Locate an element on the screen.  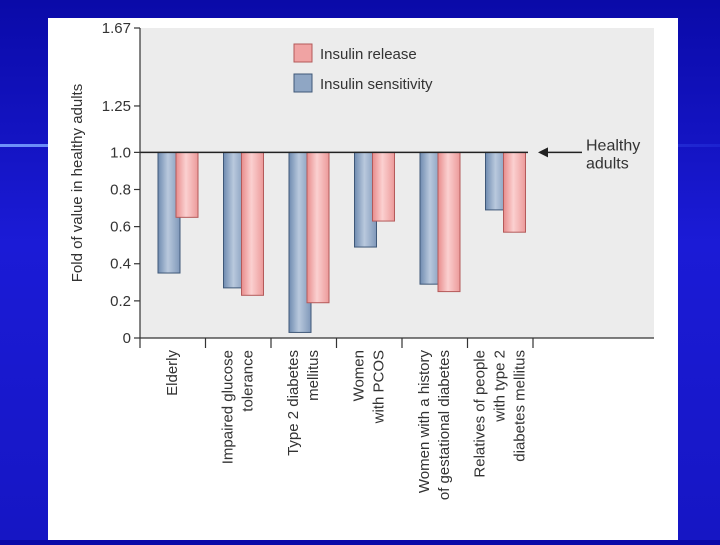
x-category-label-6: Relatives of people is located at coordinates (480, 414).